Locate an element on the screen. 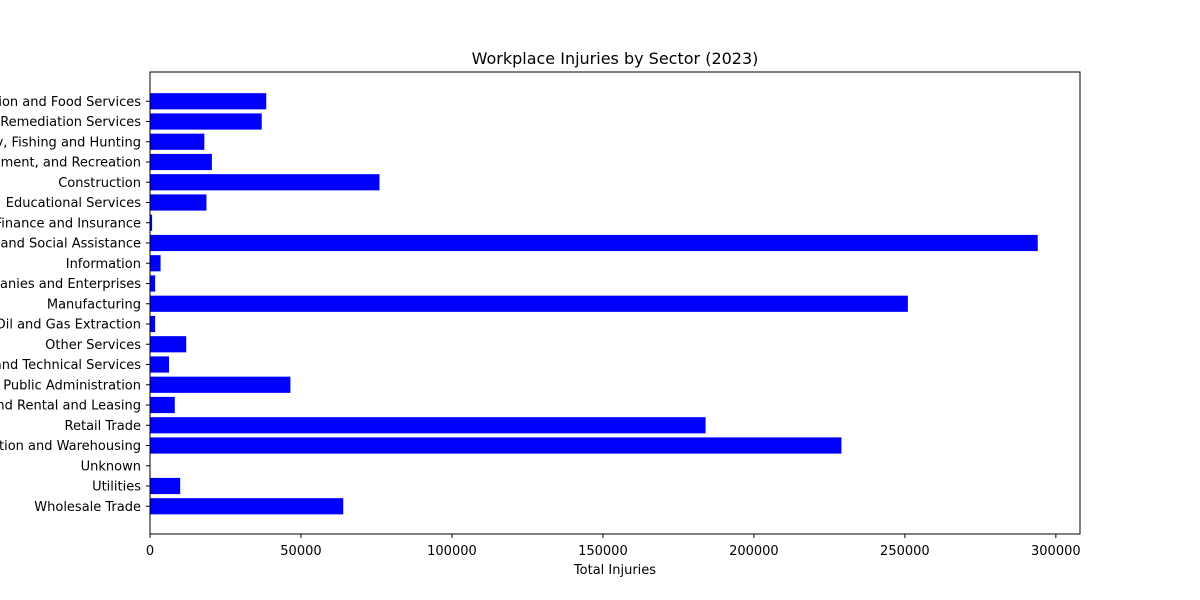 The width and height of the screenshot is (1200, 600). y-tick-label: Information is located at coordinates (103, 264).